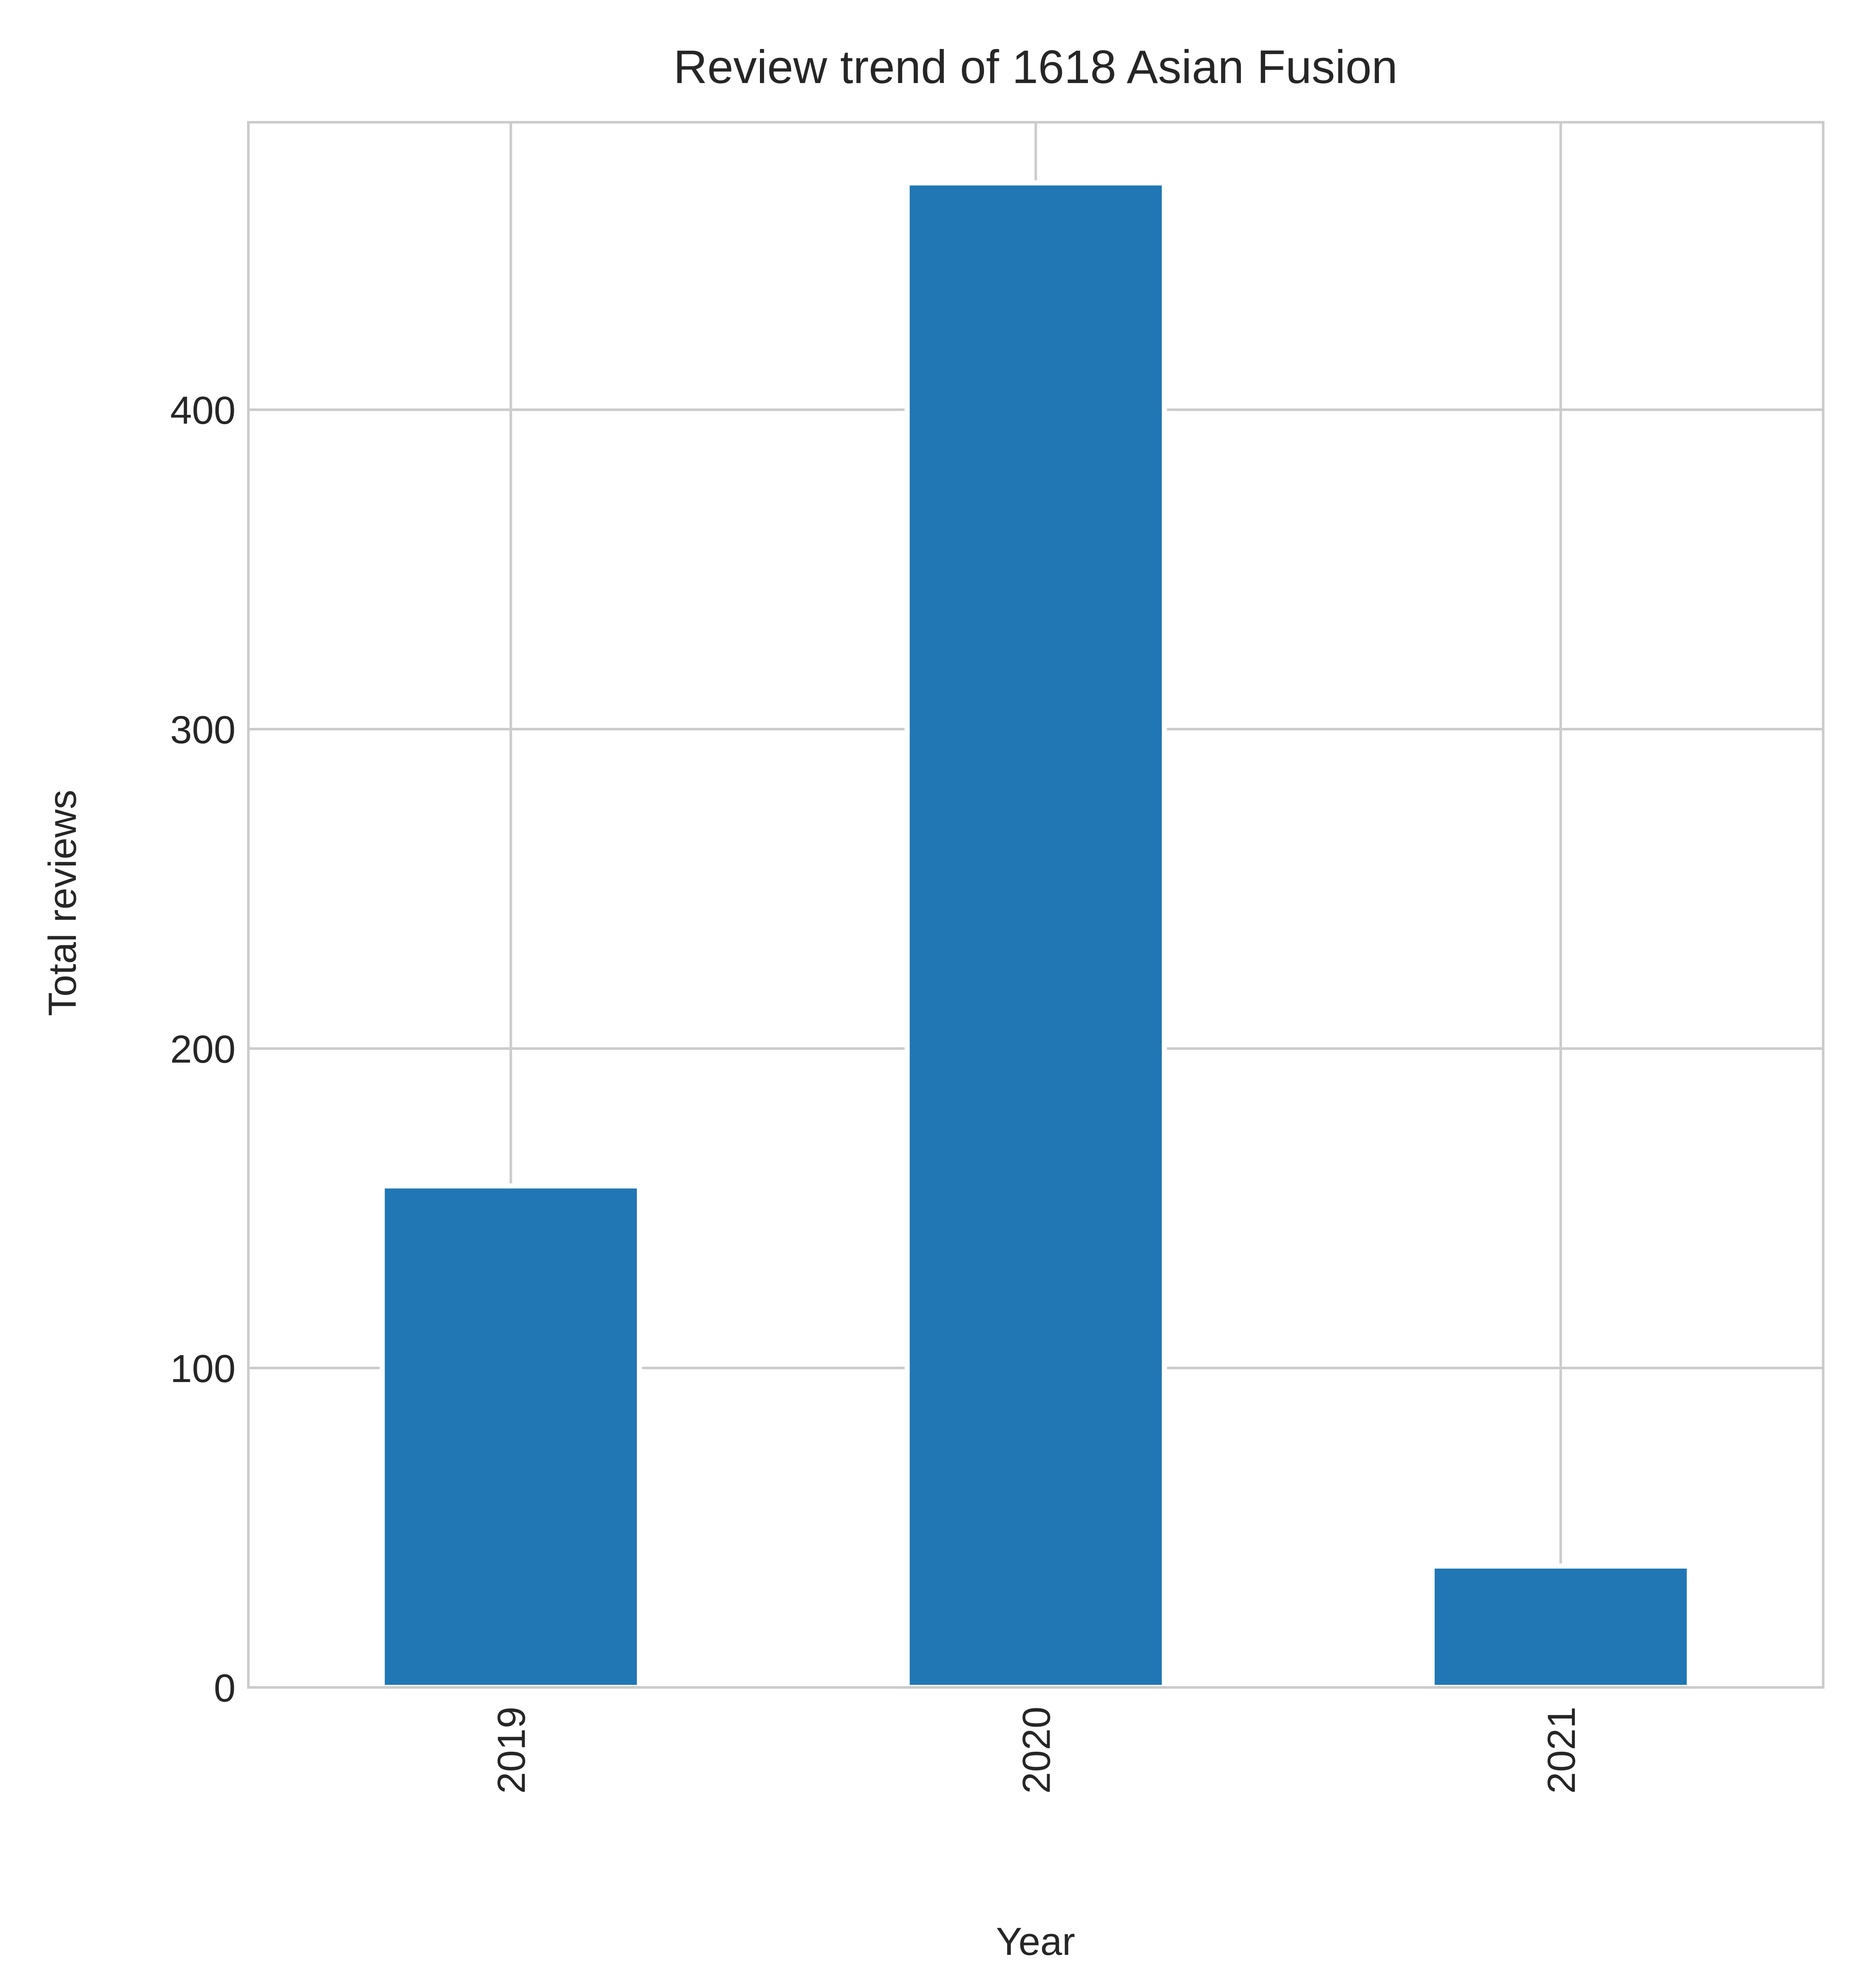 This screenshot has width=1876, height=1980. Describe the element at coordinates (1035, 67) in the screenshot. I see `chart-title: Review trend of 1618 Asian Fusion` at that location.